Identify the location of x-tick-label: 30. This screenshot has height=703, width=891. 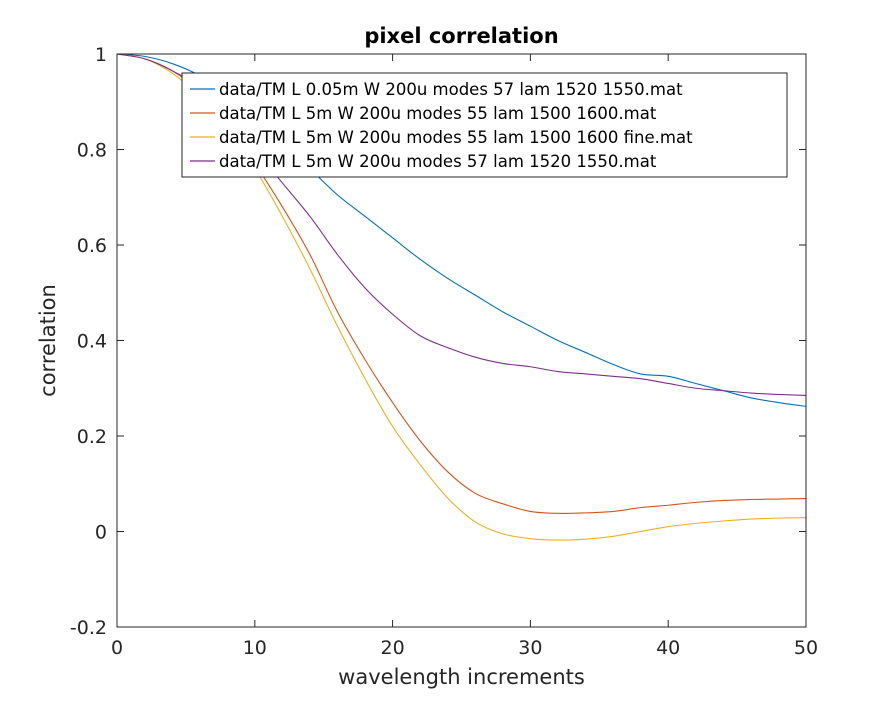
(530, 648).